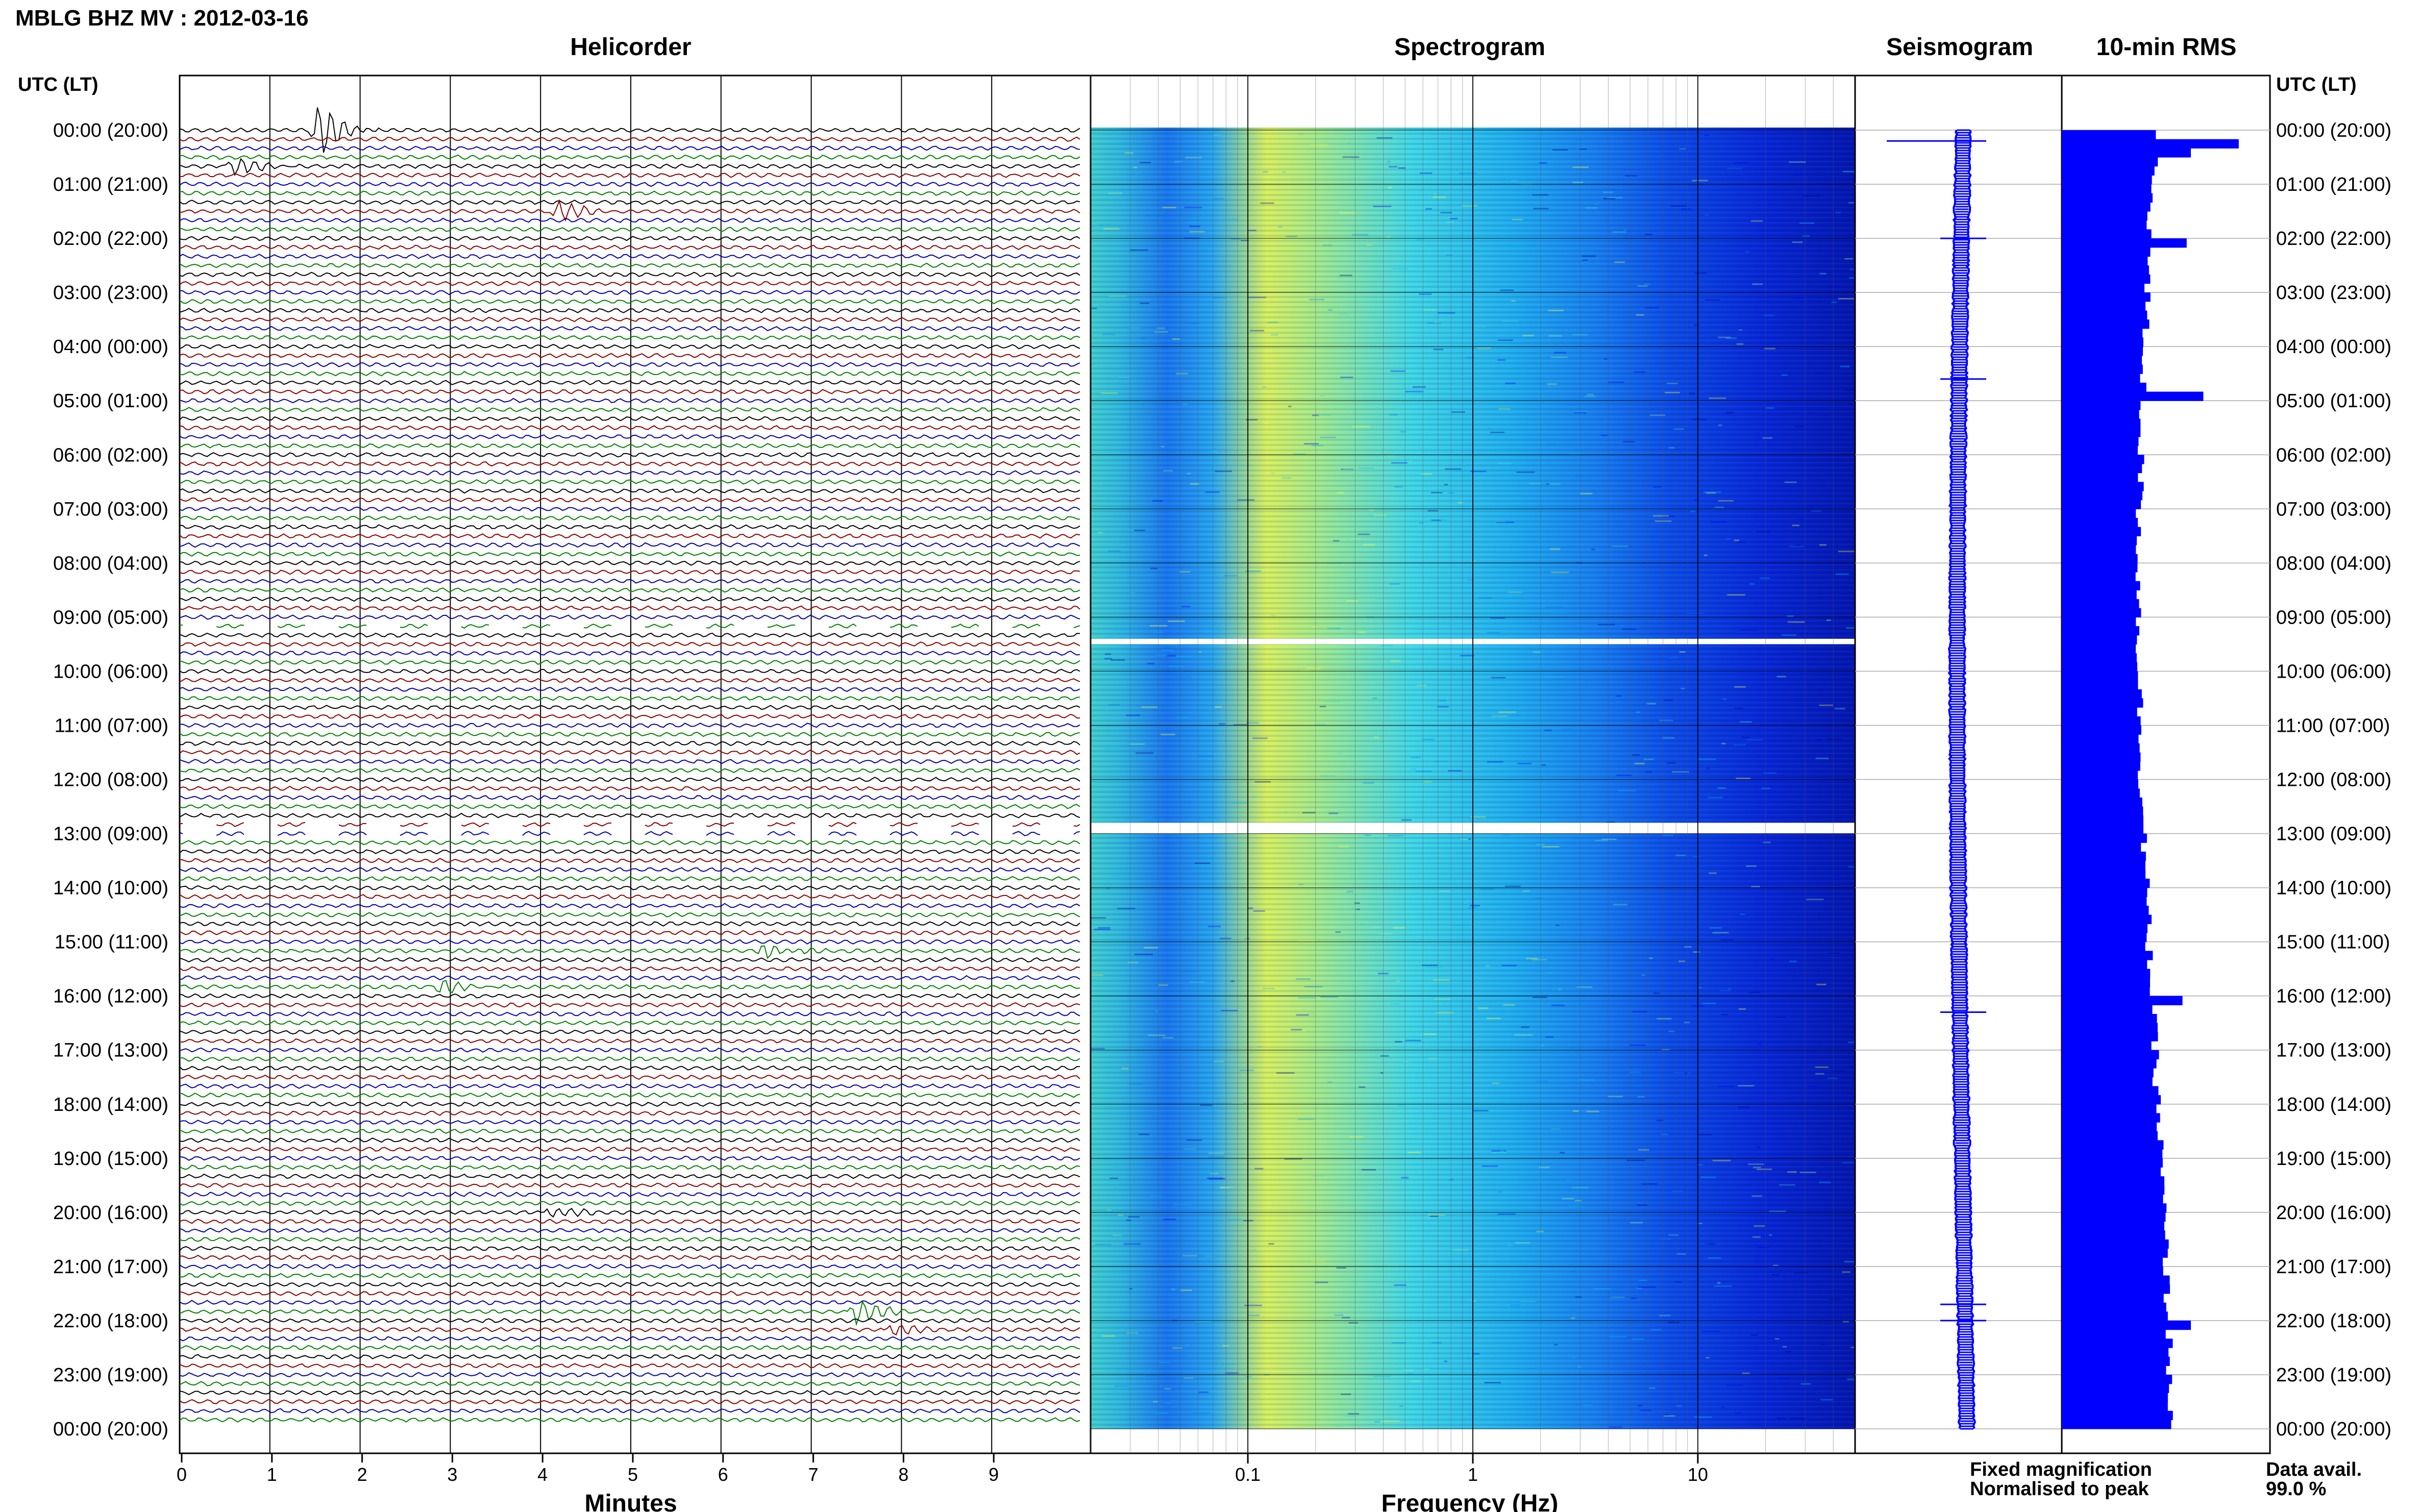  I want to click on left-time-label: 15:00 (11:00), so click(111, 942).